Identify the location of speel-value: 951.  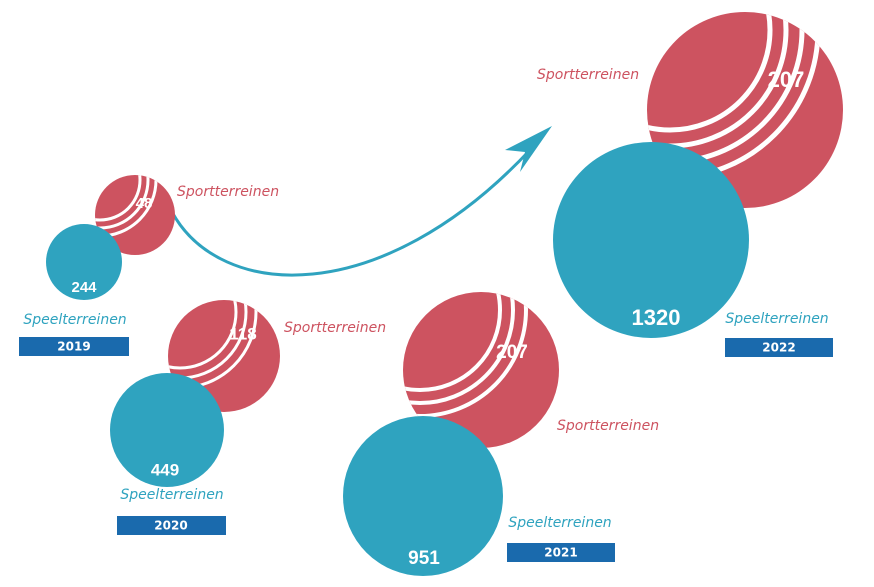
(424, 558).